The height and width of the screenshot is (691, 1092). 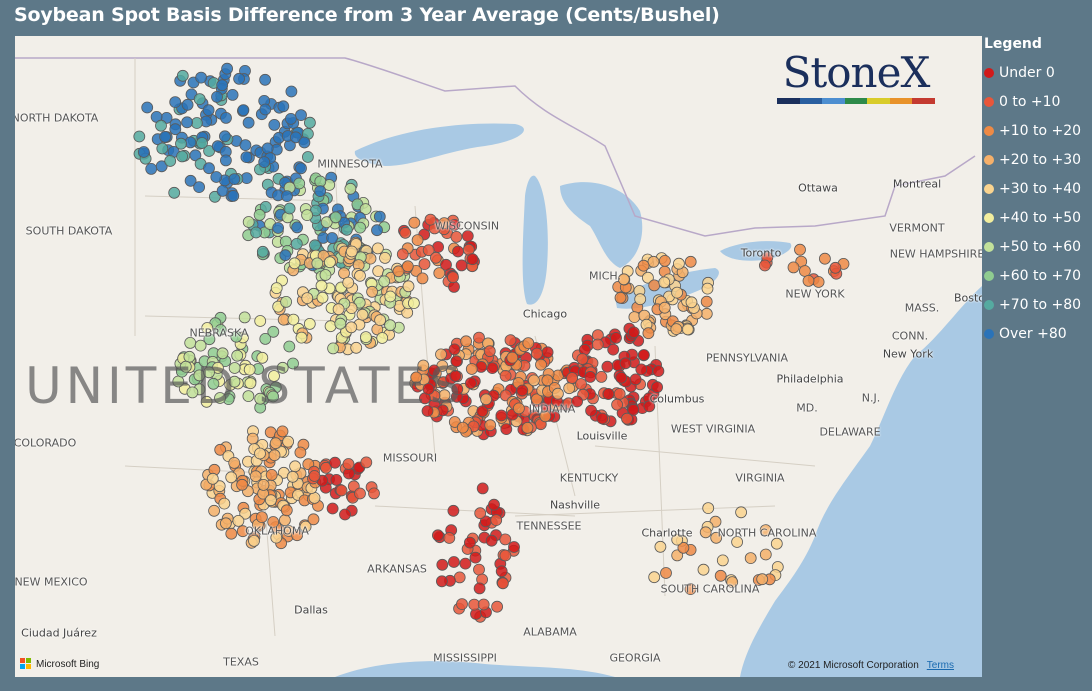 What do you see at coordinates (467, 226) in the screenshot?
I see `state-label: WISCONSIN` at bounding box center [467, 226].